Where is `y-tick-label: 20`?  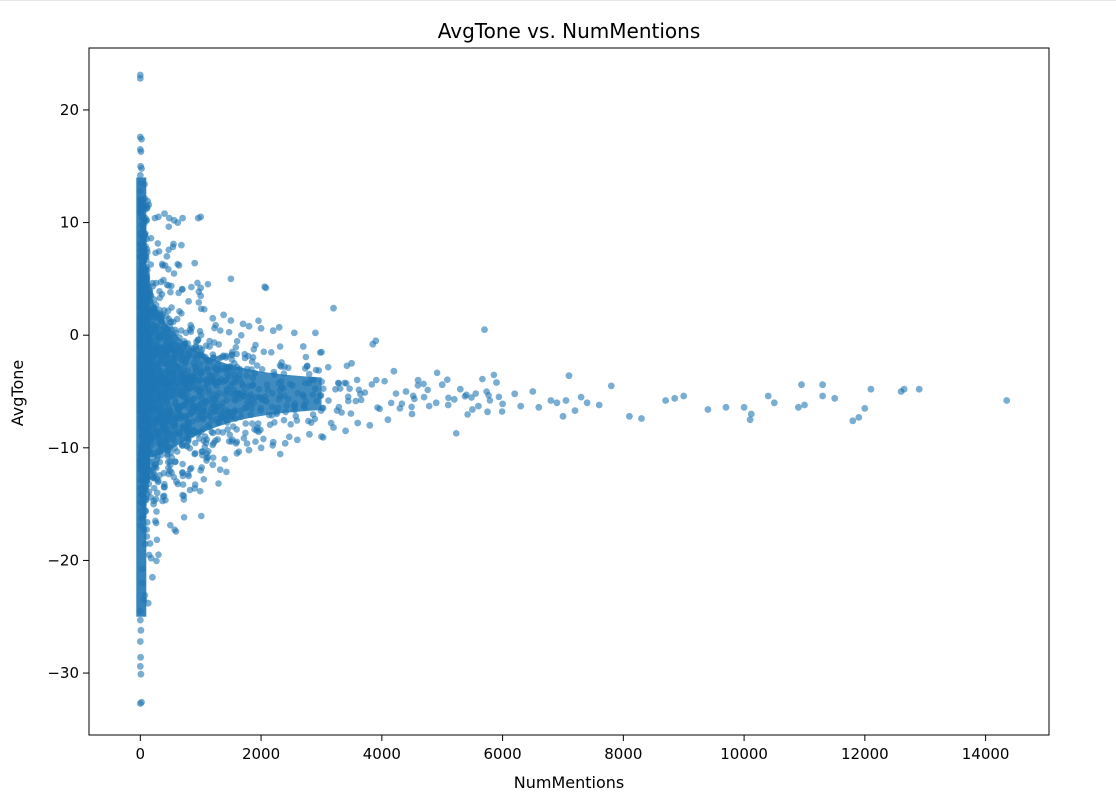 y-tick-label: 20 is located at coordinates (69, 110).